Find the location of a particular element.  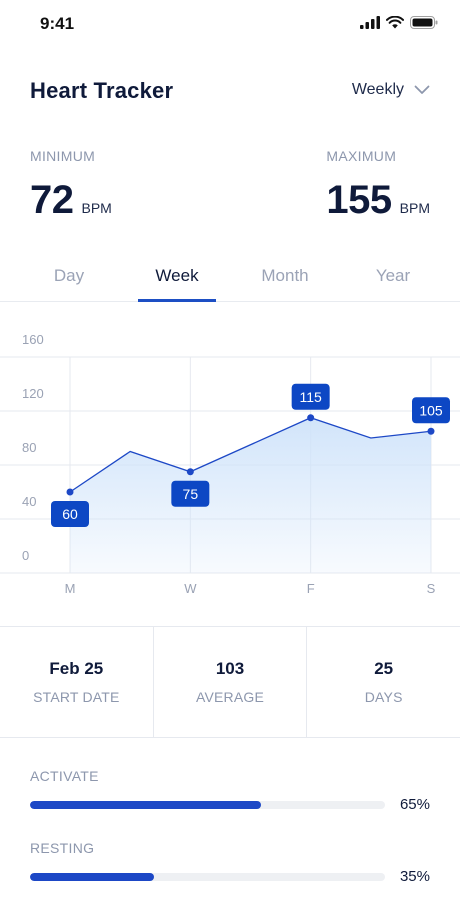

maximum-label: MAXIMUM is located at coordinates (361, 156).